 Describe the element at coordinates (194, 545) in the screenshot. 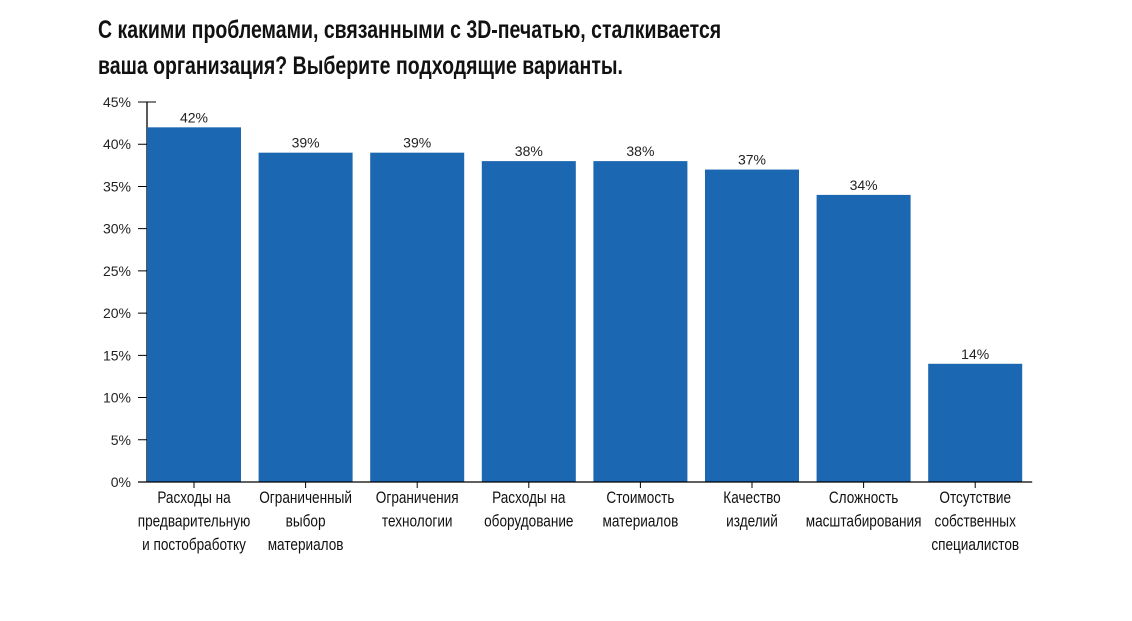

I see `x-tick-label: и постобработку` at that location.